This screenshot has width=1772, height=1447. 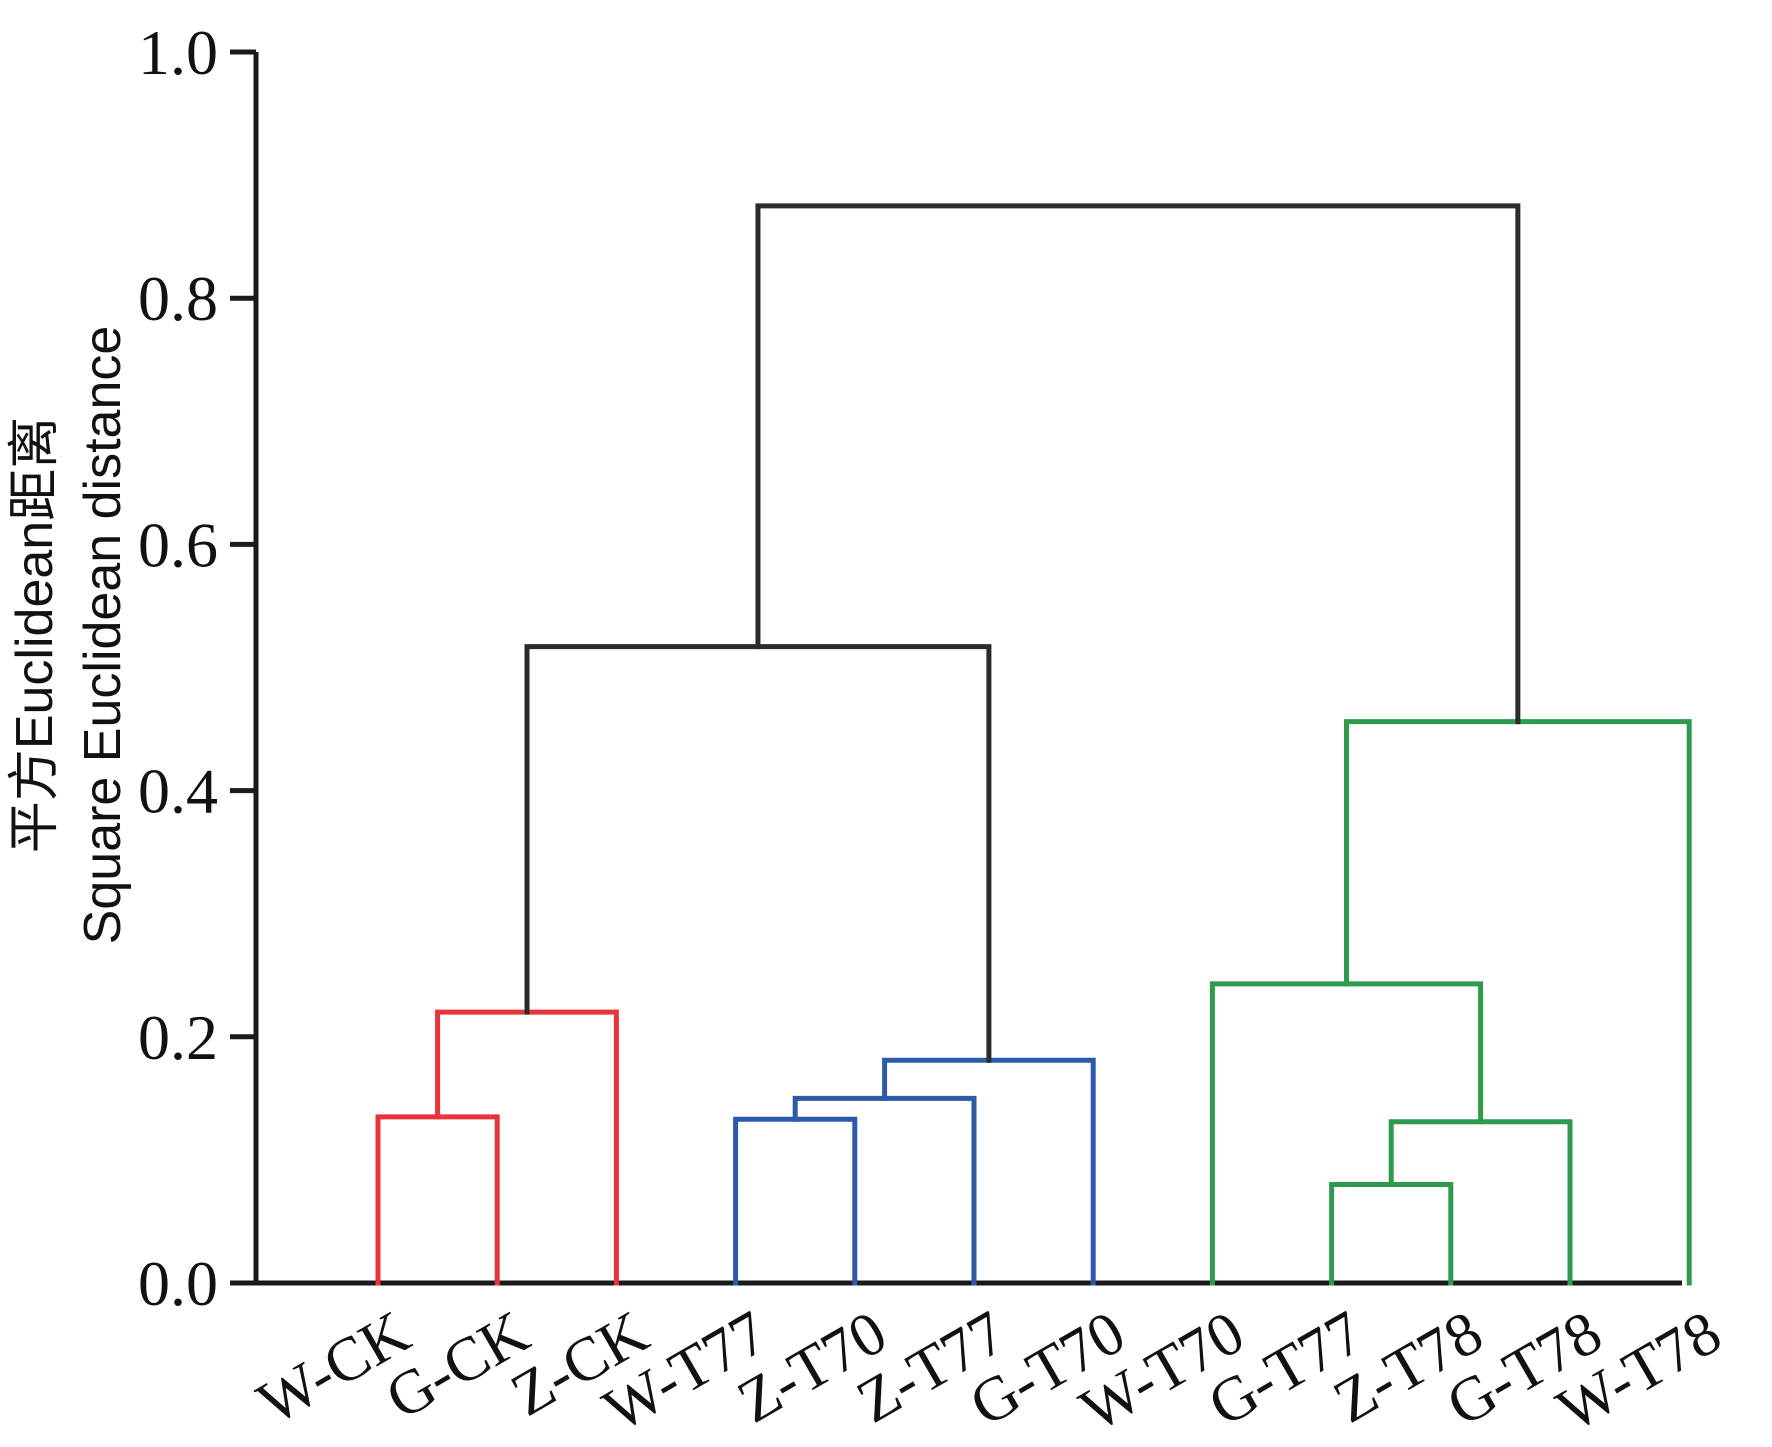 I want to click on y-axis-label-chinese: 平方Euclidean距离, so click(x=35, y=635).